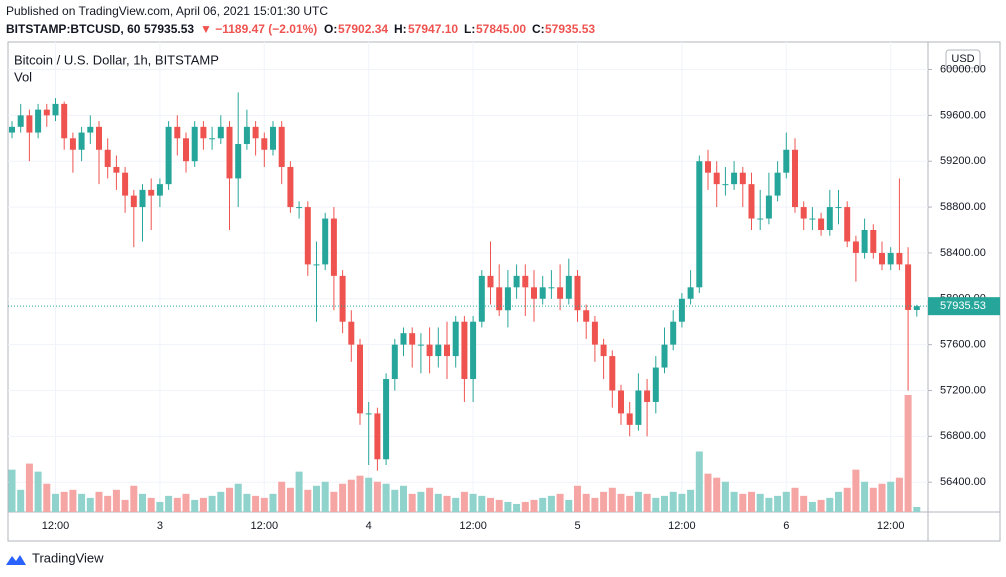  What do you see at coordinates (963, 59) in the screenshot?
I see `currency-box` at bounding box center [963, 59].